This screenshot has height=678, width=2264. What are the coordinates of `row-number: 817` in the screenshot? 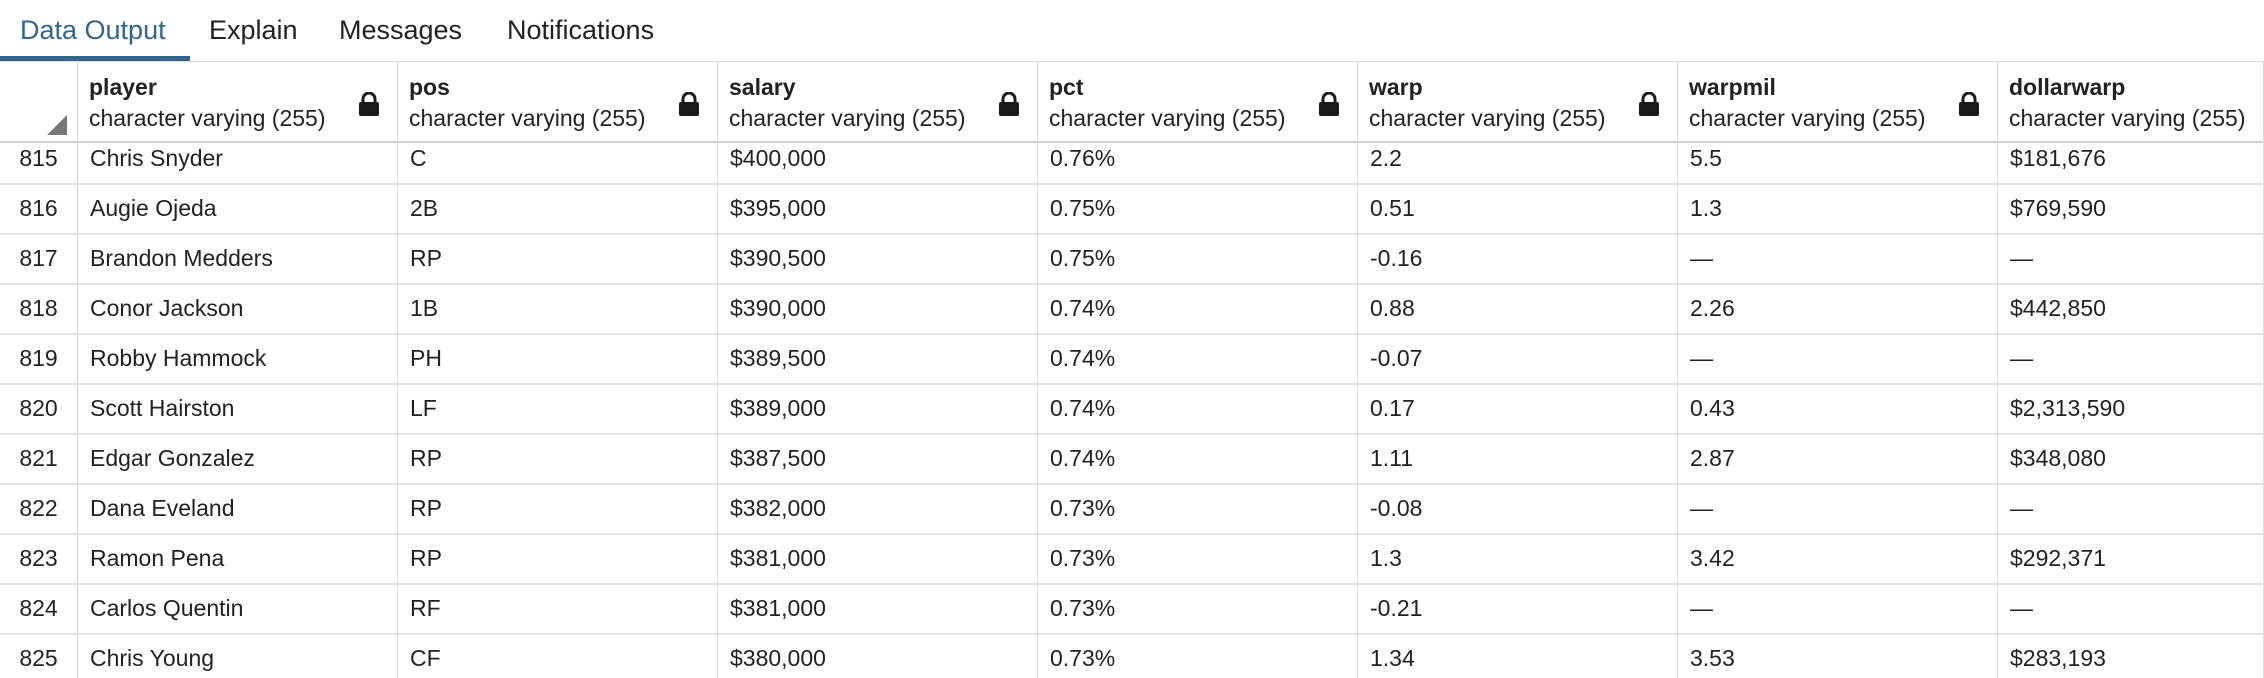 It's located at (39, 259).